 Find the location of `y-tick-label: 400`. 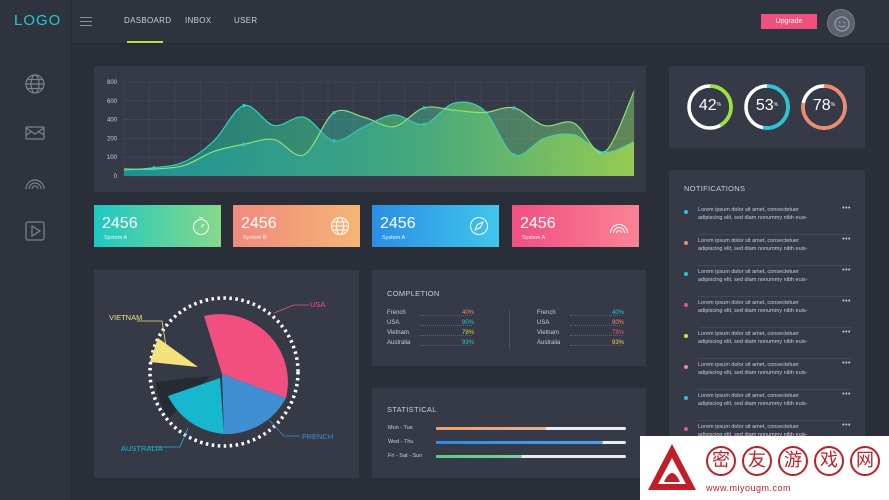

y-tick-label: 400 is located at coordinates (112, 121).